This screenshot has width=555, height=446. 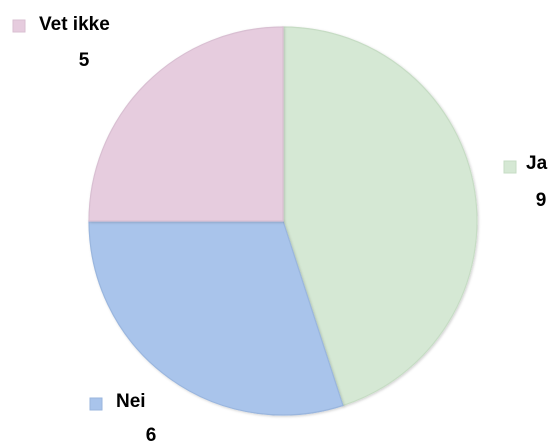 I want to click on data-label-category-vet-ikke: Vet ikke, so click(x=74, y=24).